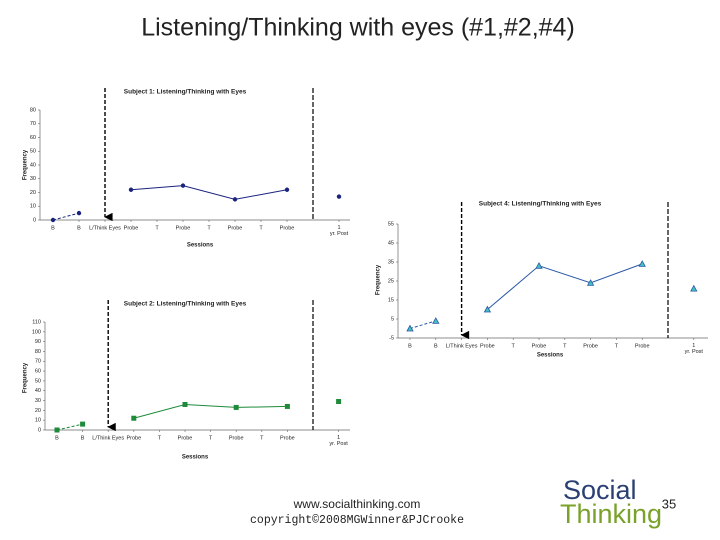 Image resolution: width=720 pixels, height=540 pixels. What do you see at coordinates (36, 332) in the screenshot?
I see `y-tick-label: 100` at bounding box center [36, 332].